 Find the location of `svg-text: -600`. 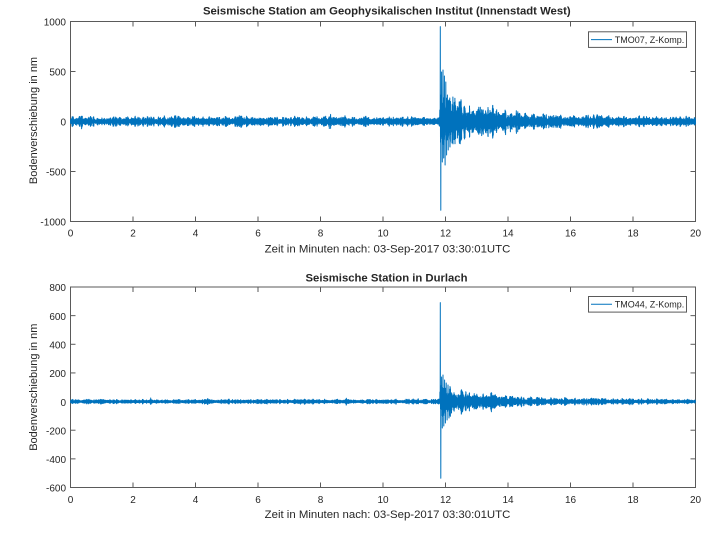

svg-text: -600 is located at coordinates (56, 489).